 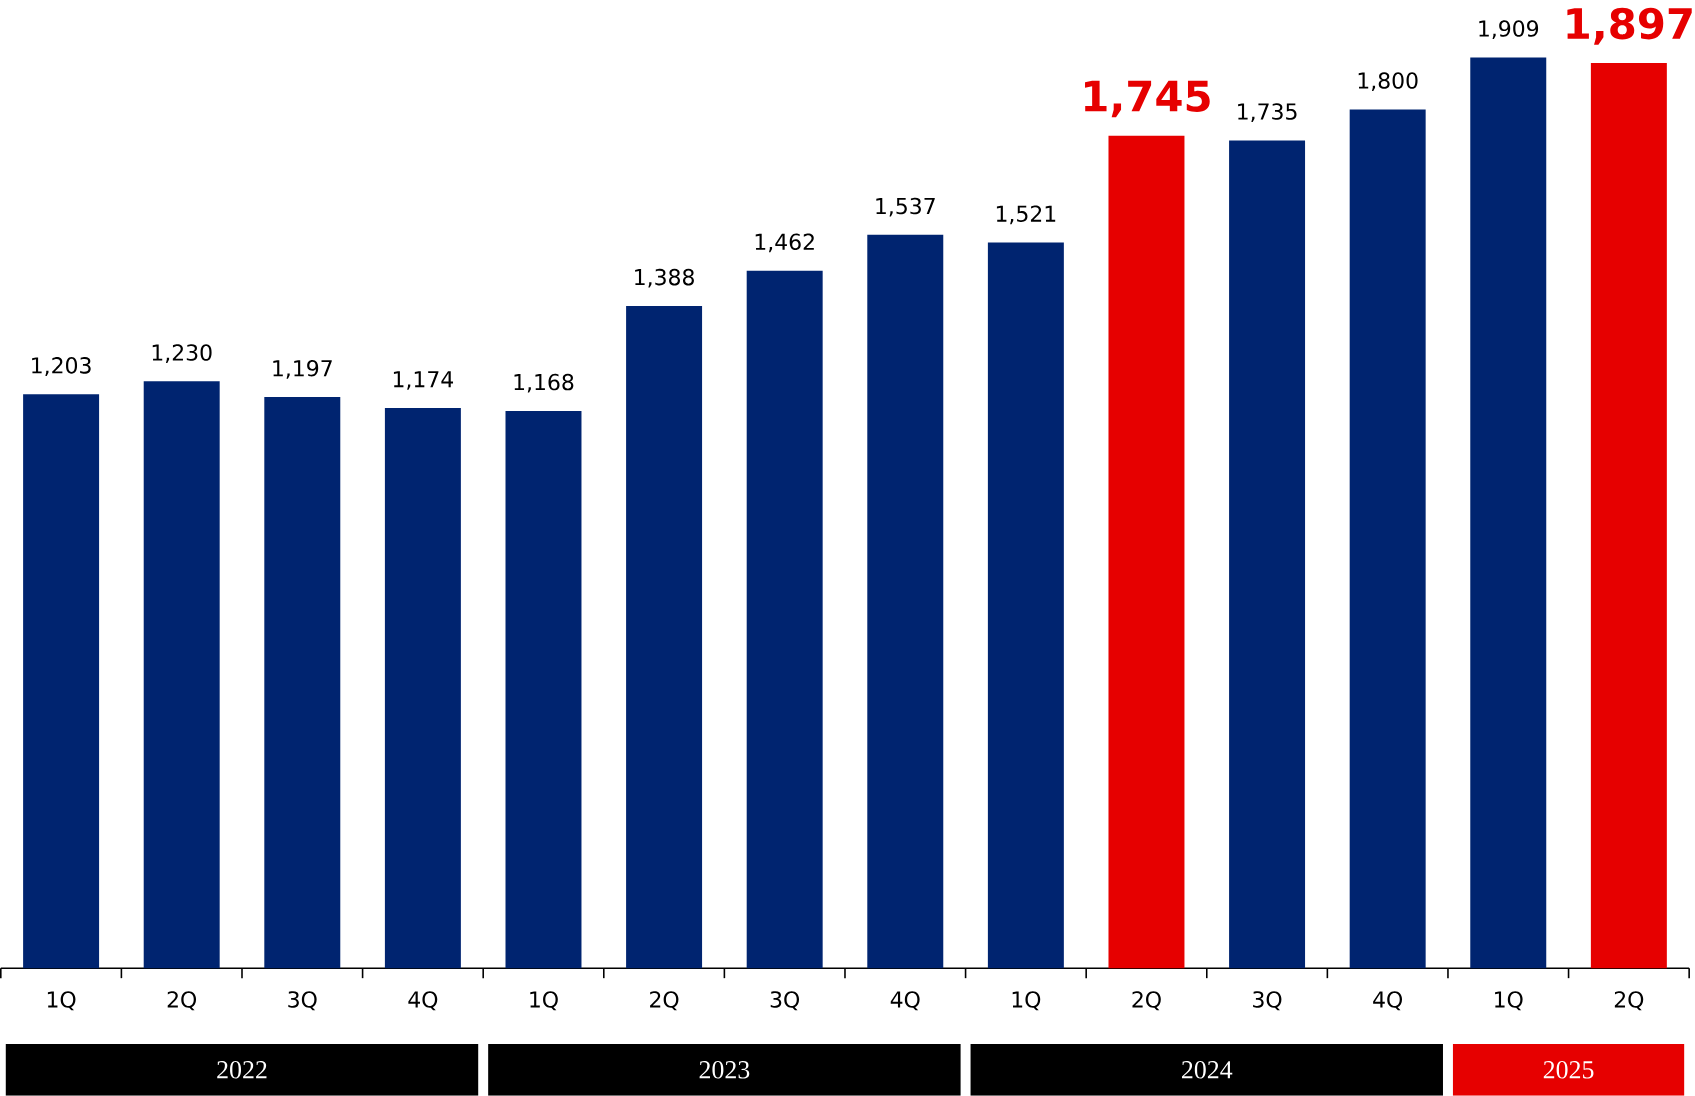 What do you see at coordinates (1147, 99) in the screenshot?
I see `data-label: 1,745` at bounding box center [1147, 99].